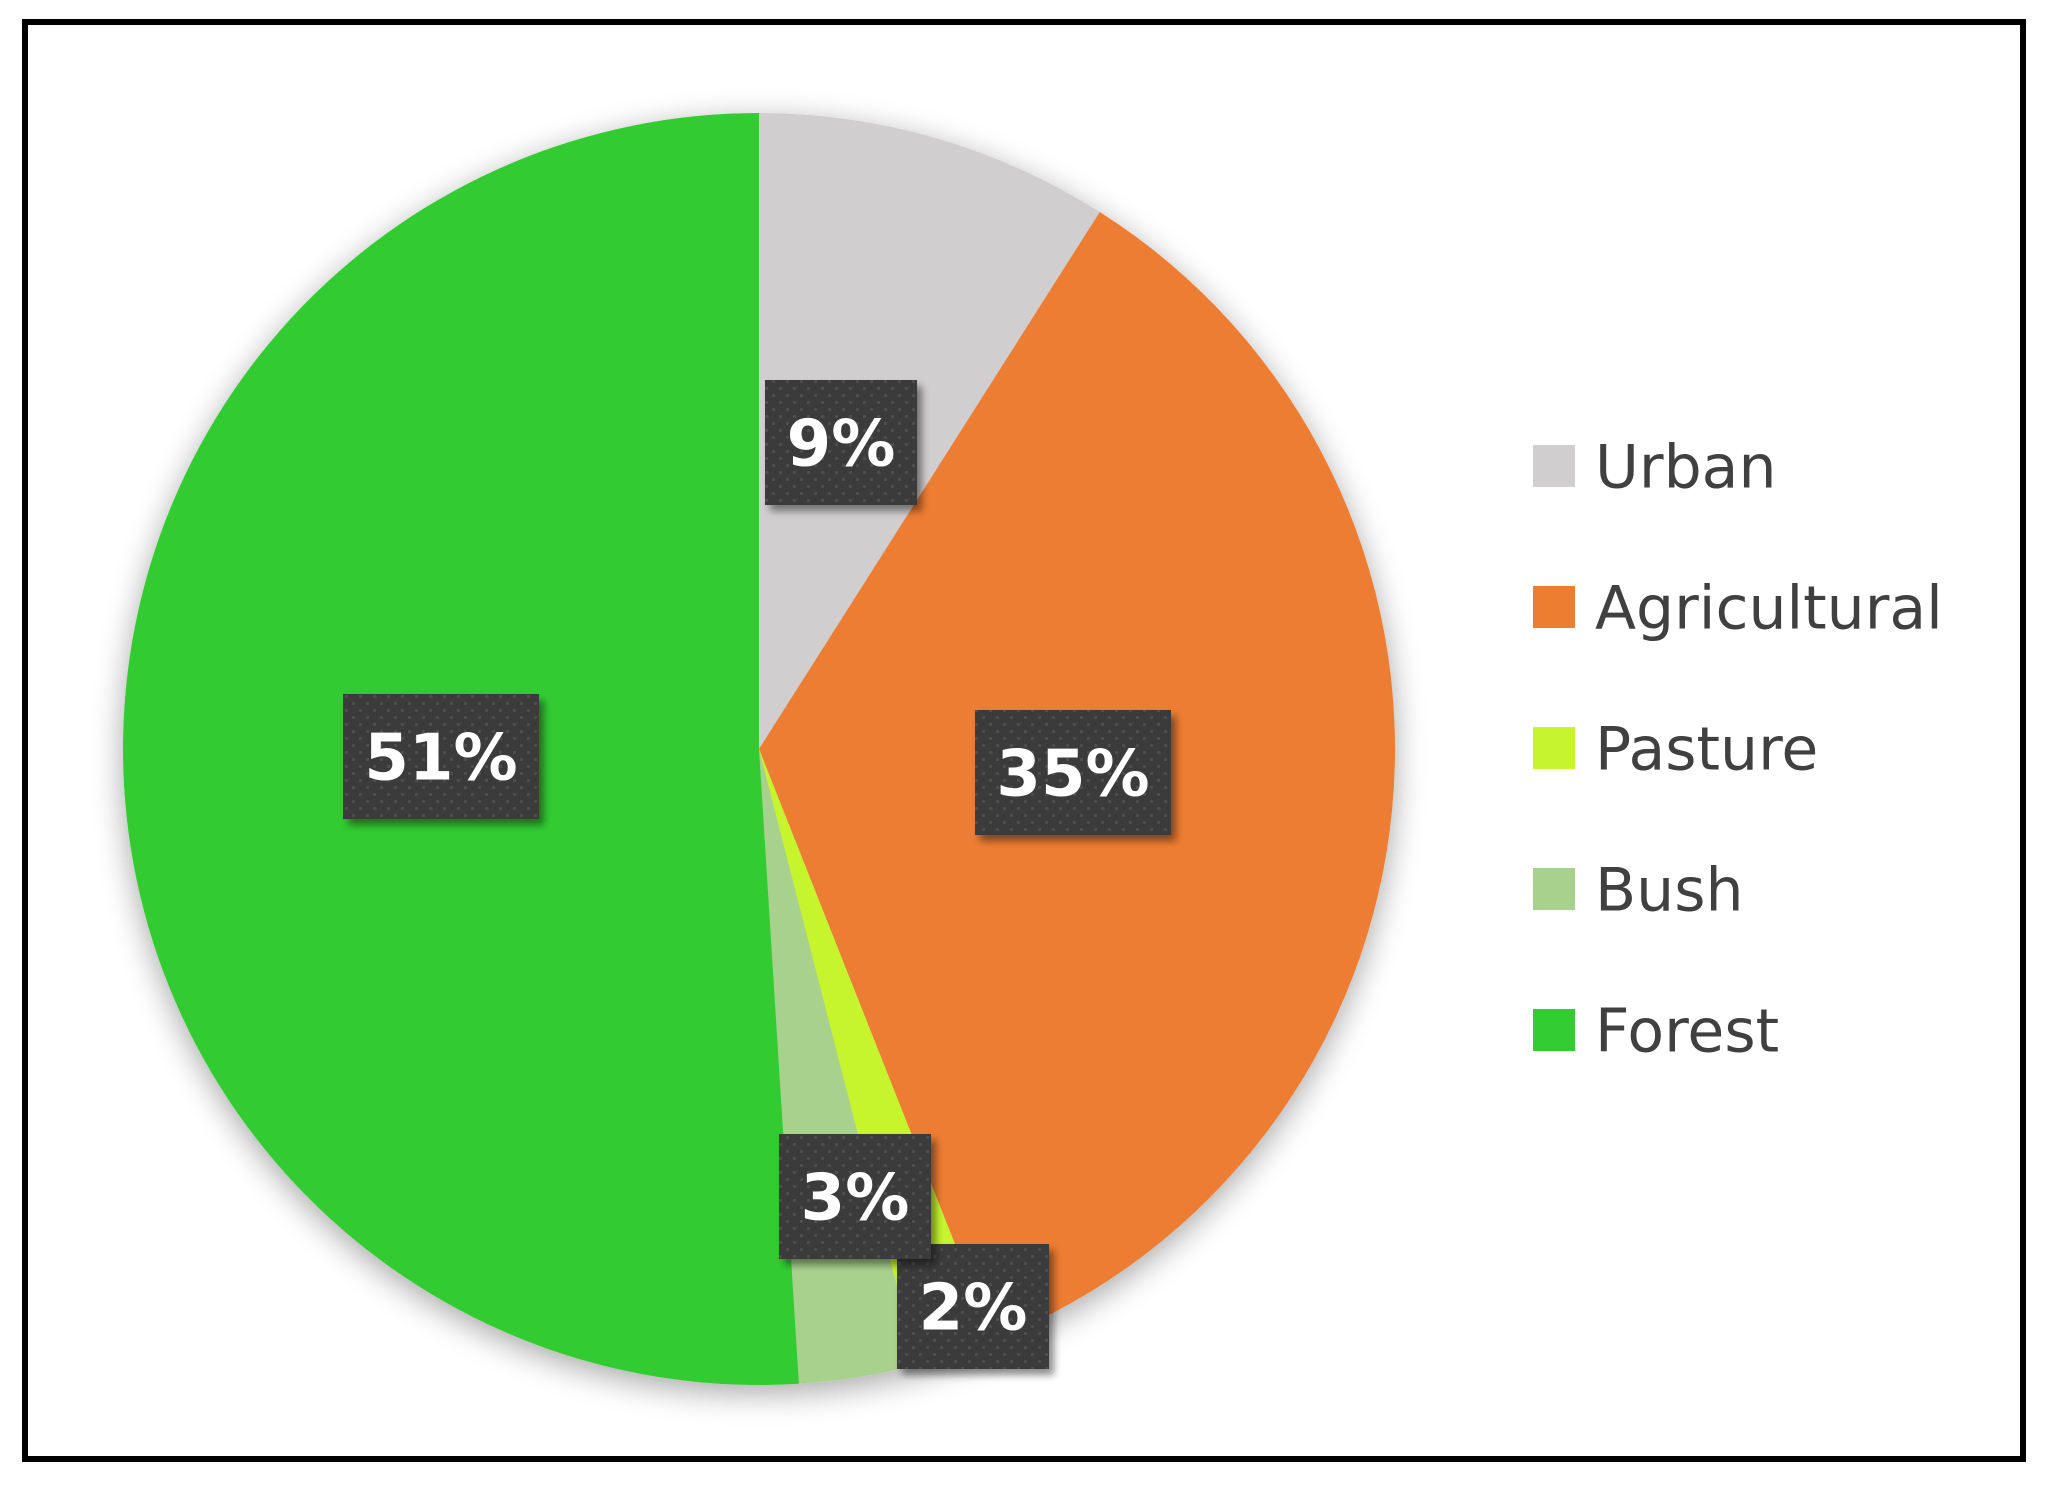 The width and height of the screenshot is (2053, 1498). I want to click on legend-label: Pasture, so click(1706, 750).